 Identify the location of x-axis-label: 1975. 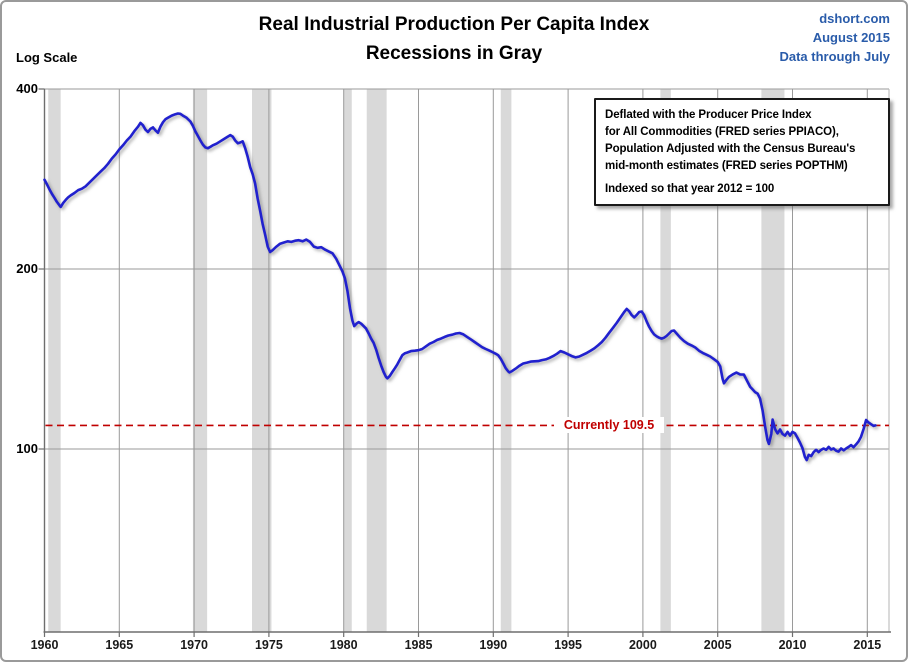
(268, 645).